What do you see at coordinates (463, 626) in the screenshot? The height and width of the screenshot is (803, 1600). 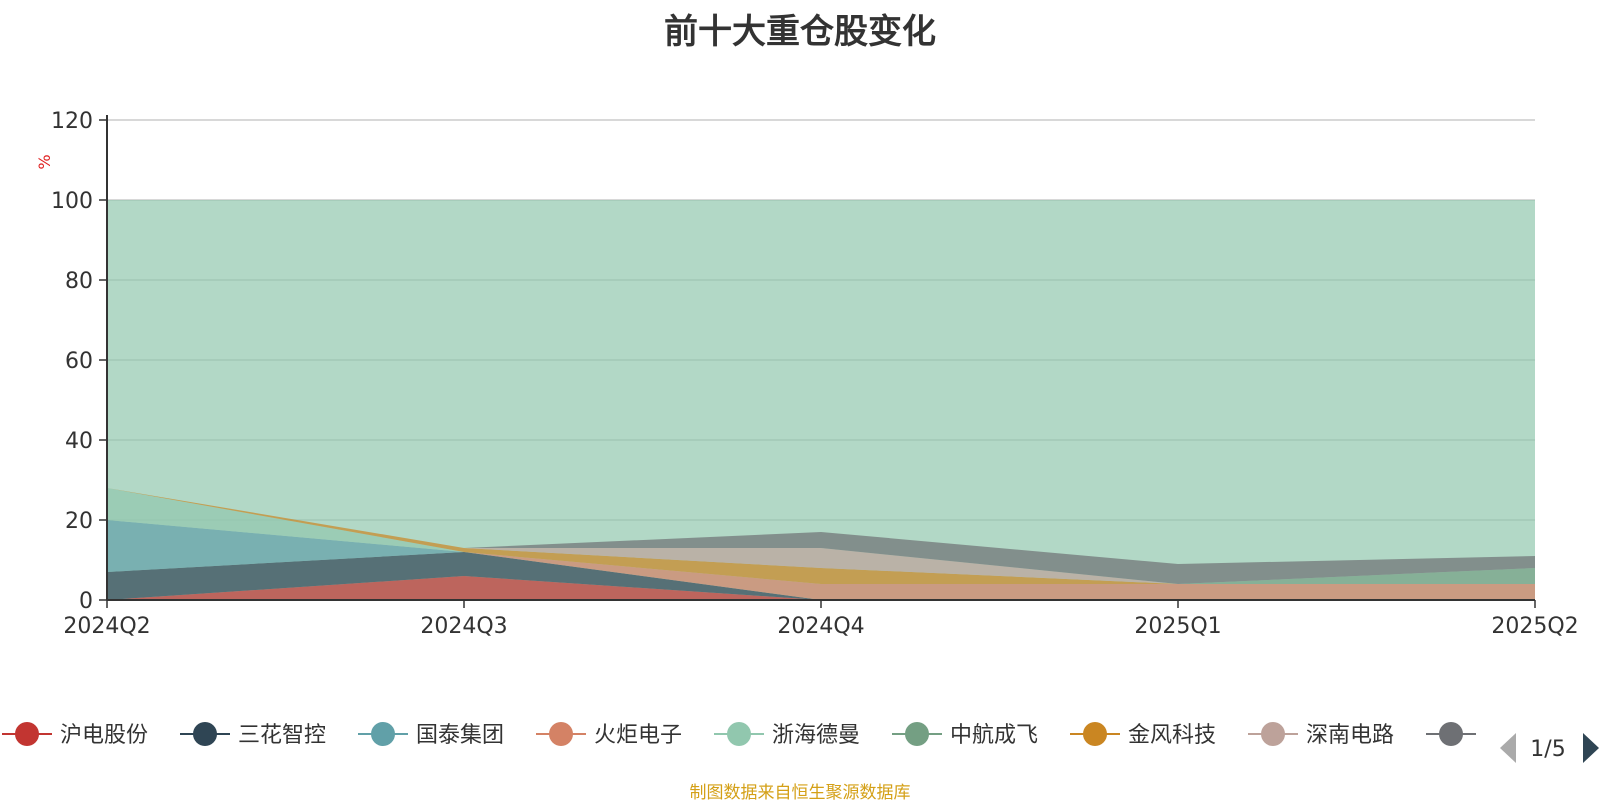 I see `x-tick-label: 2024Q3` at bounding box center [463, 626].